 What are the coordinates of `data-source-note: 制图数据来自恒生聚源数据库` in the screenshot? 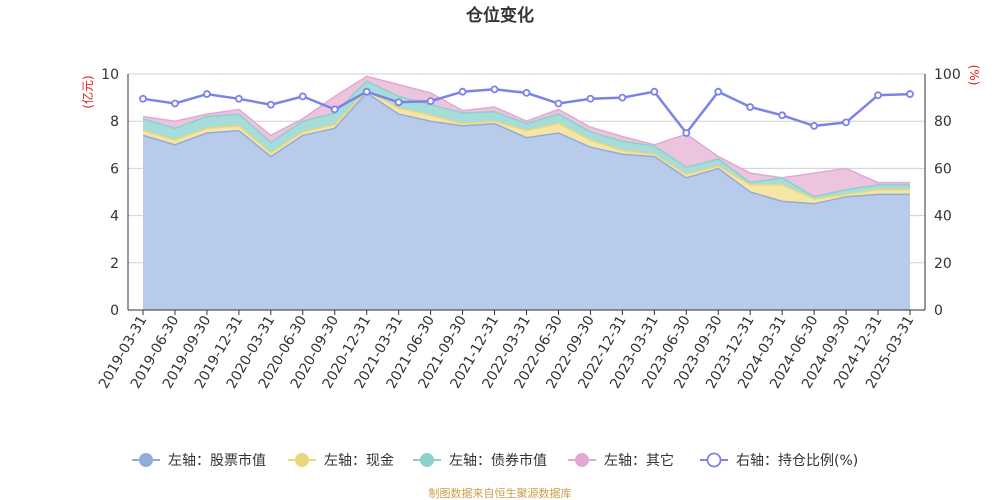 It's located at (500, 493).